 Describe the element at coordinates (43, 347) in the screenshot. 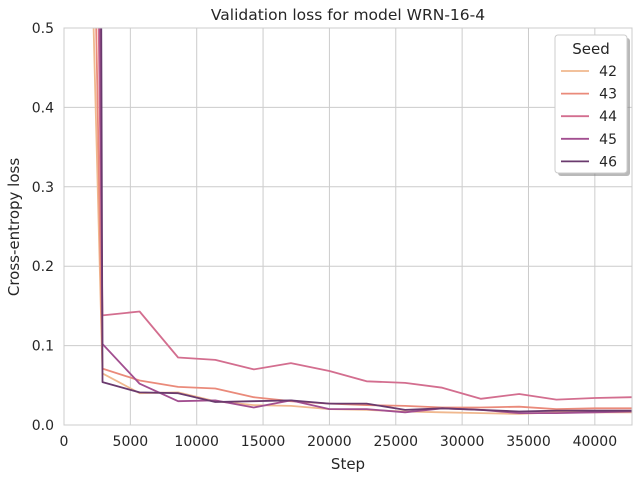

I see `y-tick-label: 0.1` at that location.